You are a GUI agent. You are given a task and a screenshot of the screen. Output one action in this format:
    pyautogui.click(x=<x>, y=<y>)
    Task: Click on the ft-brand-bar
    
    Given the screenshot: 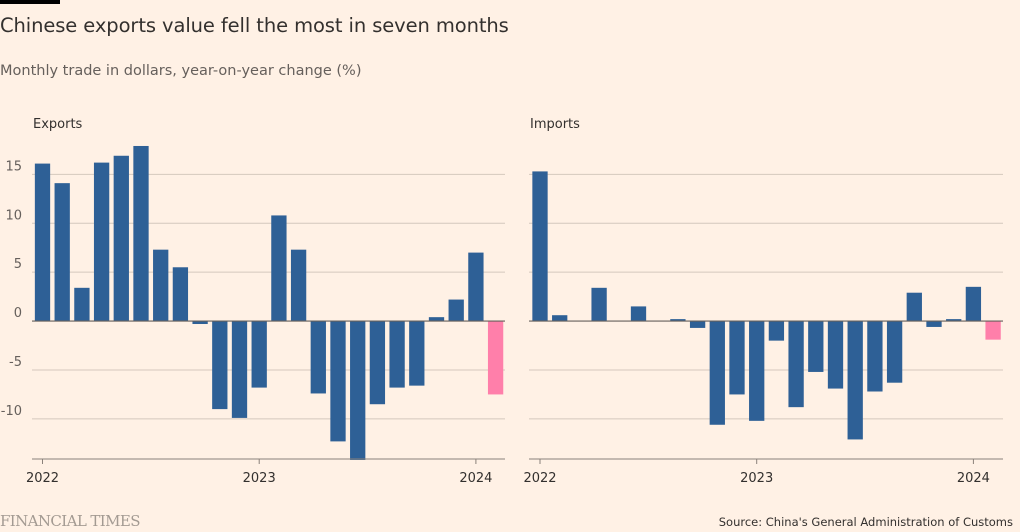 What is the action you would take?
    pyautogui.click(x=30, y=2)
    